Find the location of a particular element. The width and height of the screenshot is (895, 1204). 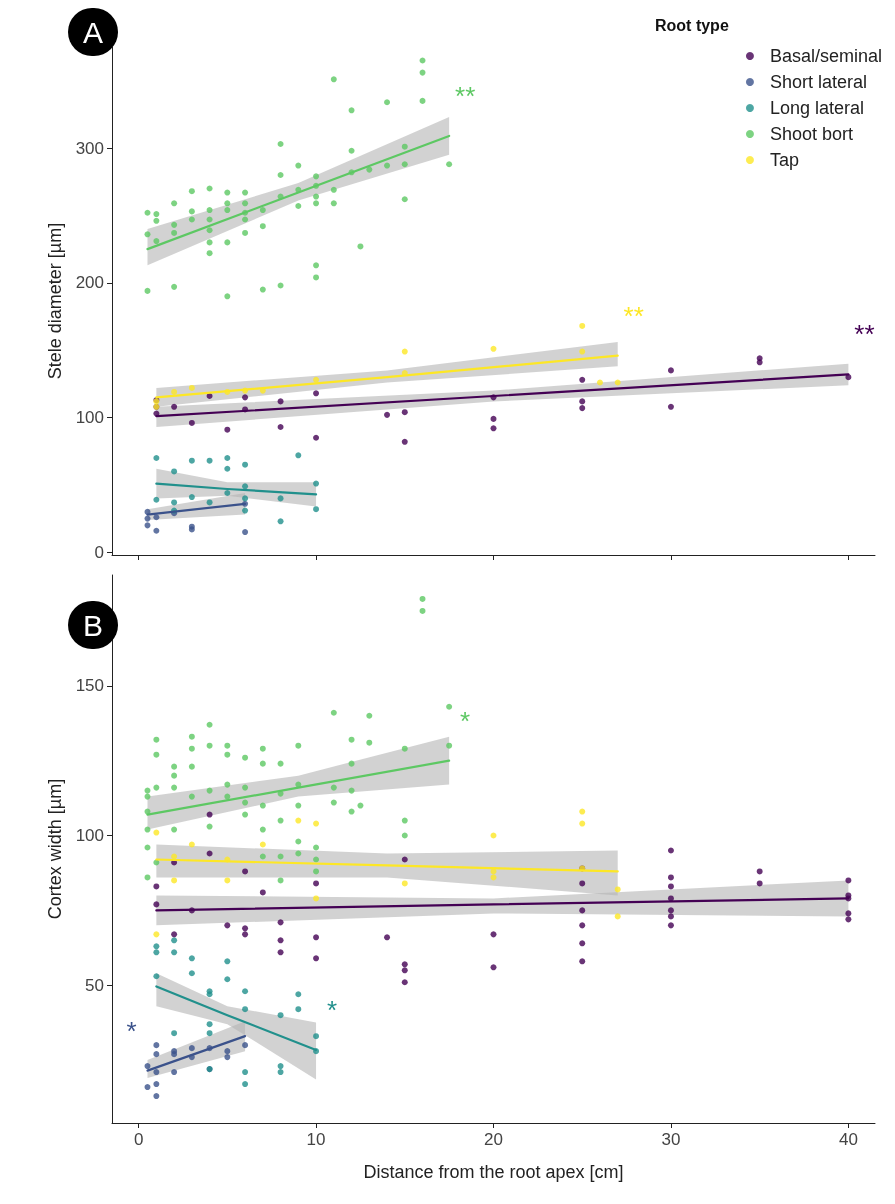

x-tick-label: 20 is located at coordinates (493, 1139).